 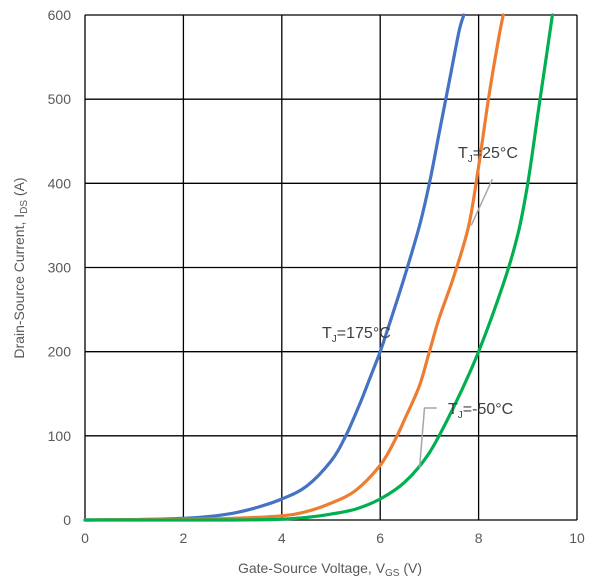 I want to click on x-tick-label: 6, so click(x=380, y=538).